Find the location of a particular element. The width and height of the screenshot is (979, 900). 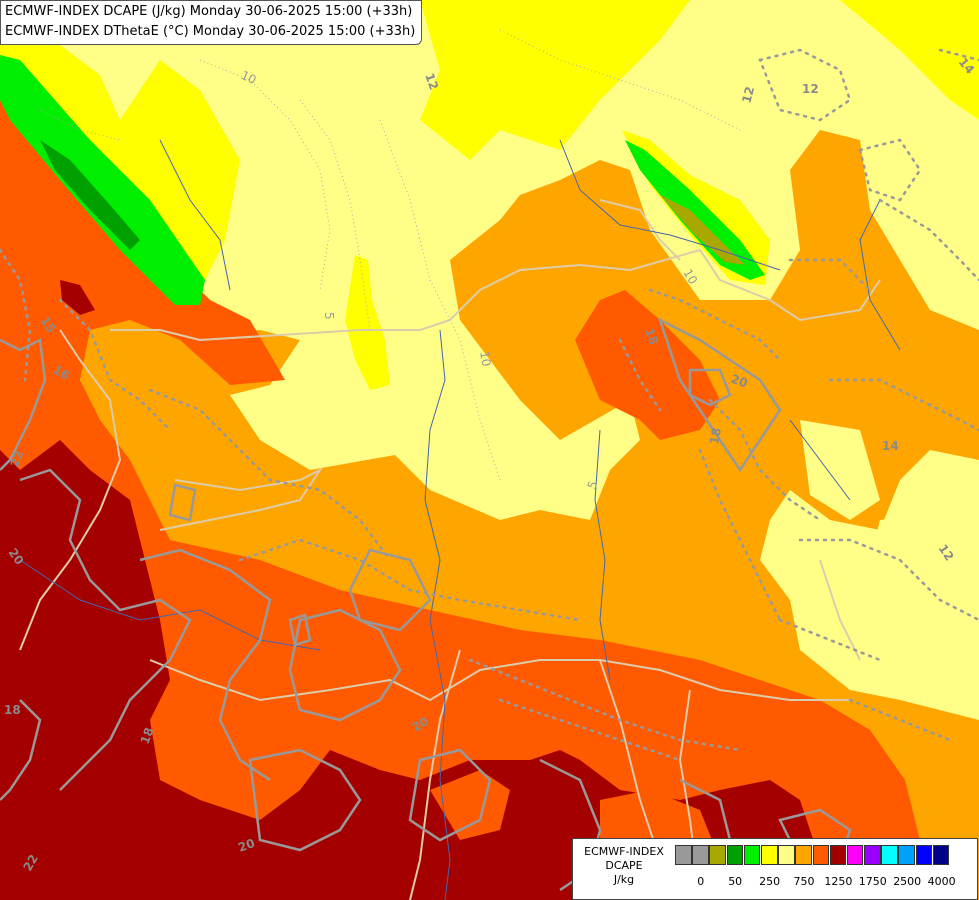

legend-tick-label: 750 is located at coordinates (804, 881).